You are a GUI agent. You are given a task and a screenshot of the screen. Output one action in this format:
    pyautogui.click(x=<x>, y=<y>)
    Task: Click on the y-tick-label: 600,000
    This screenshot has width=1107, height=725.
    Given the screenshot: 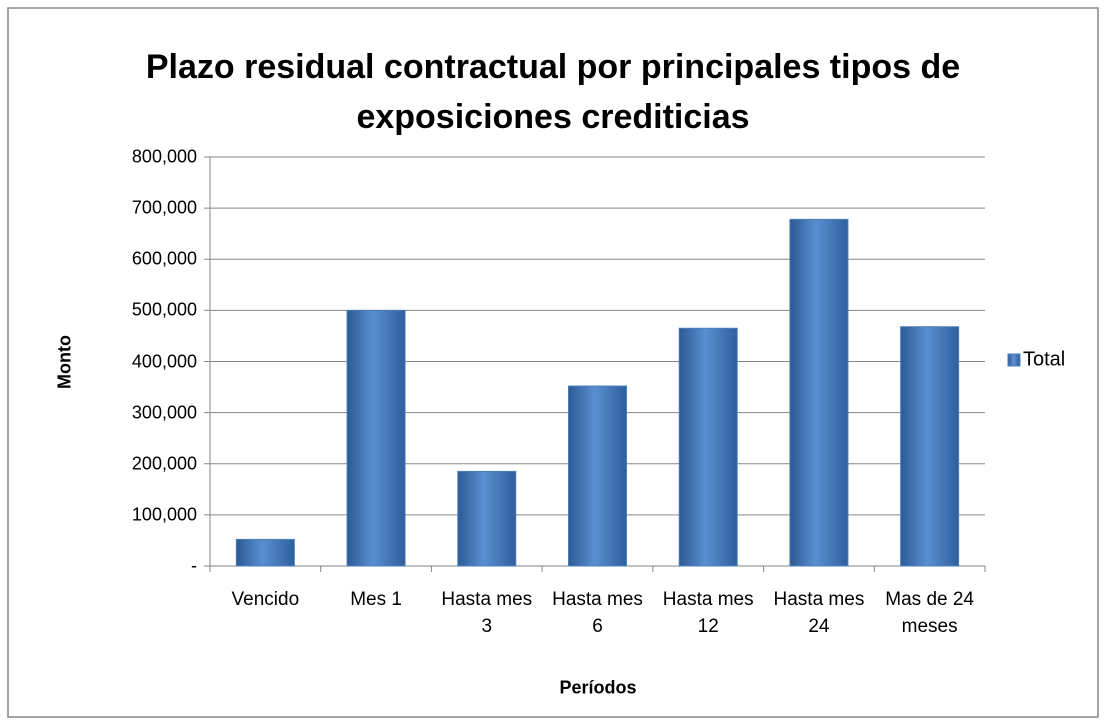 What is the action you would take?
    pyautogui.click(x=164, y=258)
    